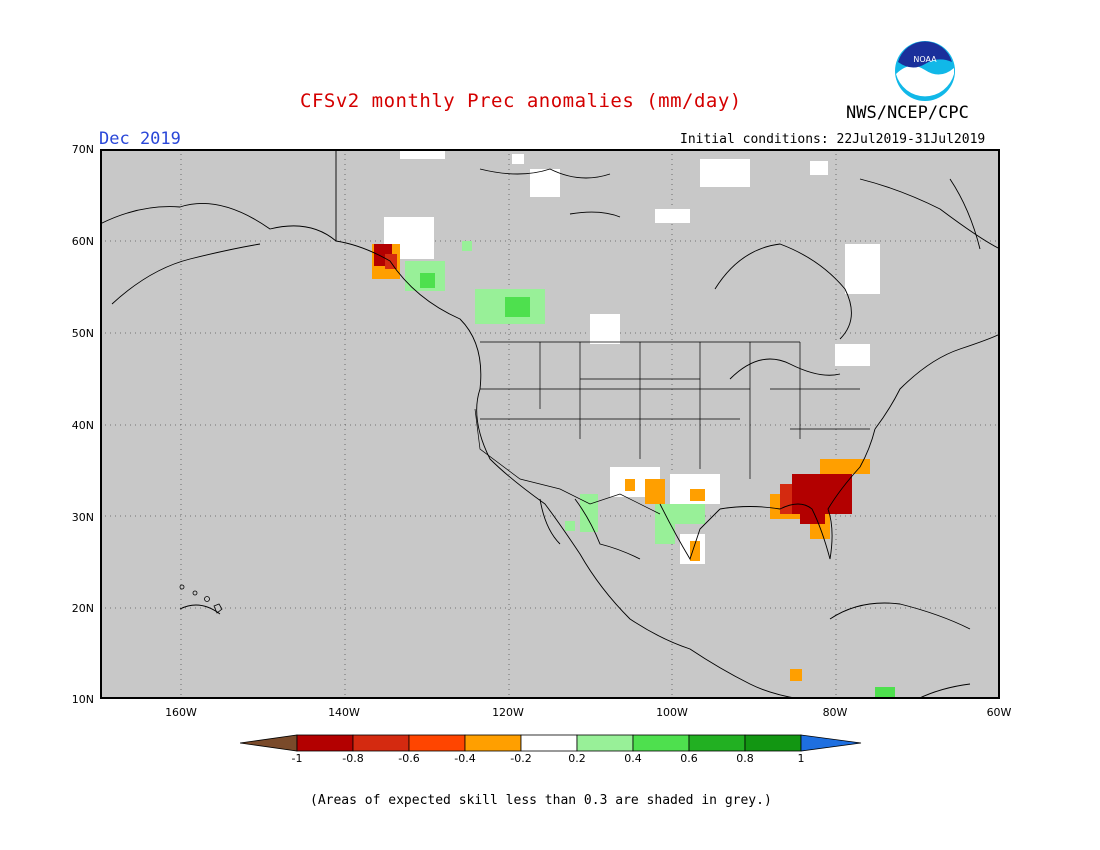  What do you see at coordinates (409, 758) in the screenshot?
I see `colorbar-tick-label: -0.6` at bounding box center [409, 758].